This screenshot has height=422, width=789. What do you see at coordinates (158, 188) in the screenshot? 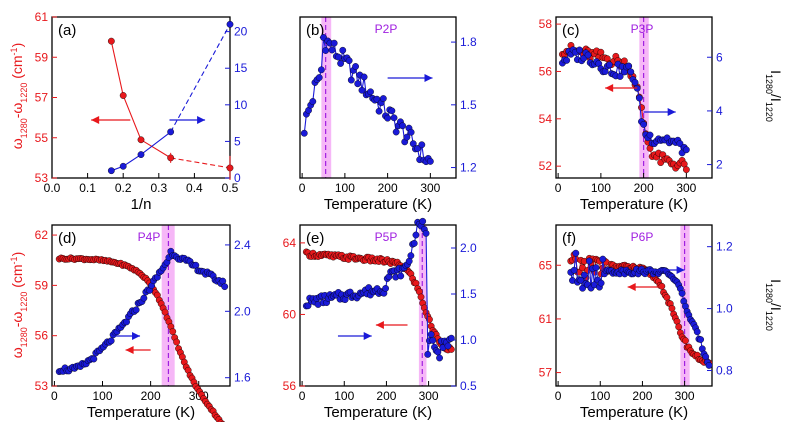
I see `x-tick-label: 0.3` at bounding box center [158, 188].